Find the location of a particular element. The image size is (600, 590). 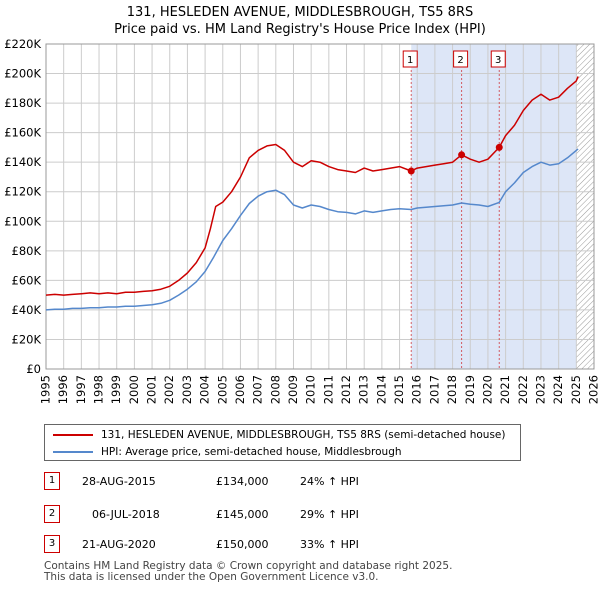

x-tick-label: 2022 is located at coordinates (523, 389).